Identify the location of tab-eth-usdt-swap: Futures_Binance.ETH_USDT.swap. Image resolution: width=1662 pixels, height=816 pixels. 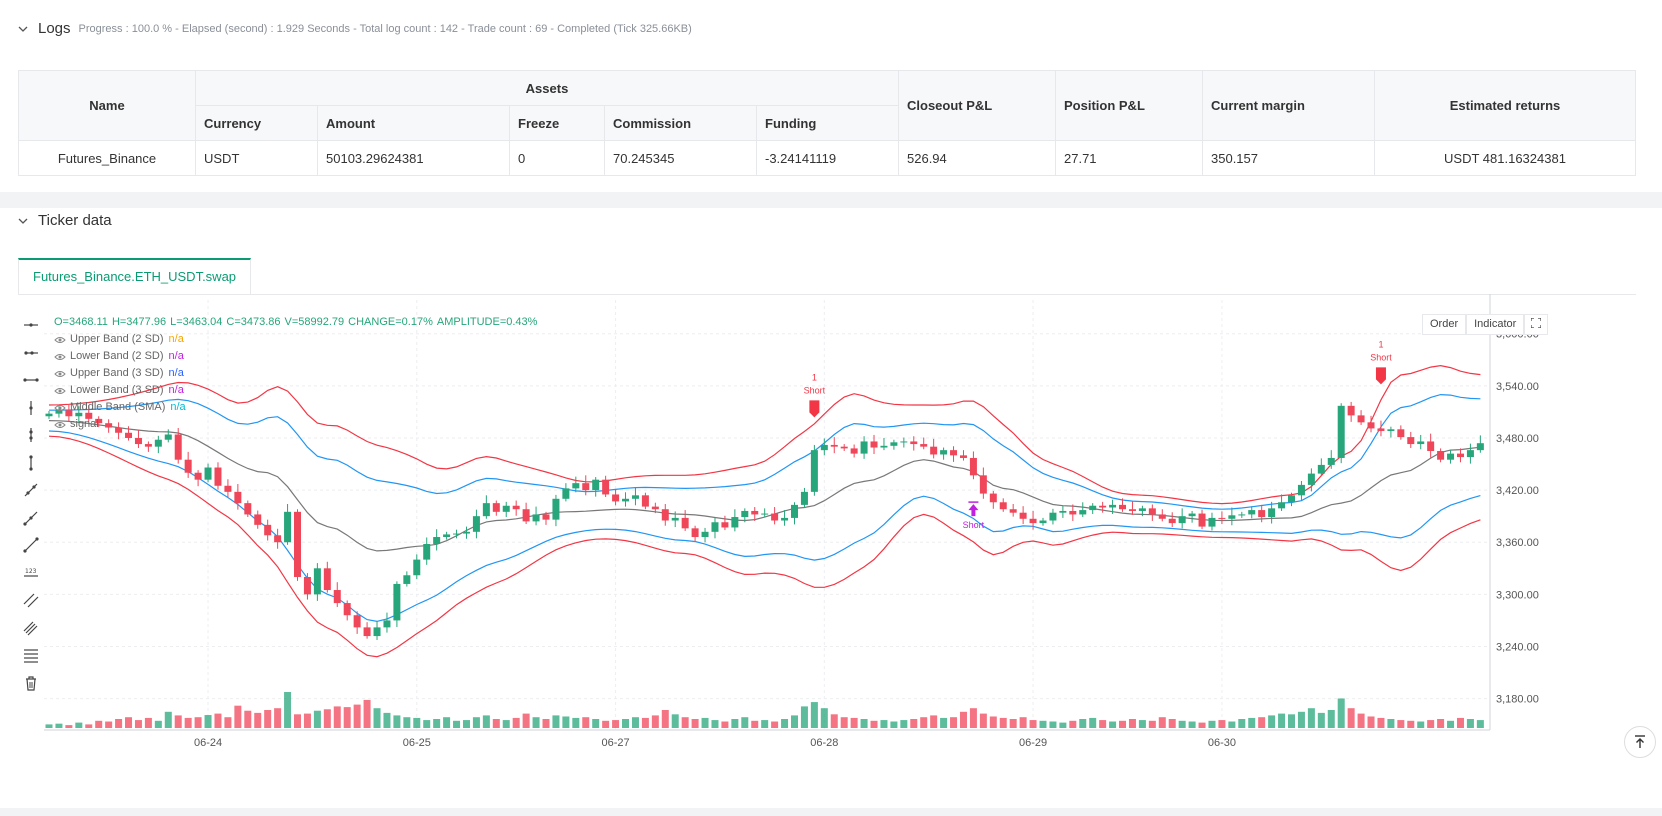
(135, 276).